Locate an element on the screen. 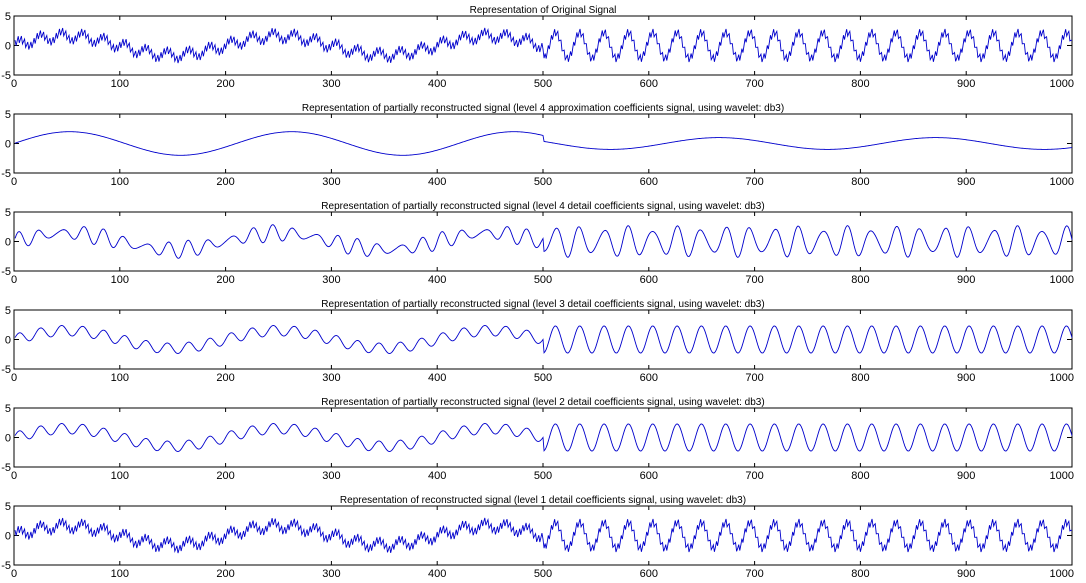 The width and height of the screenshot is (1086, 583). subplot-title: Representation of Original Signal is located at coordinates (543, 10).